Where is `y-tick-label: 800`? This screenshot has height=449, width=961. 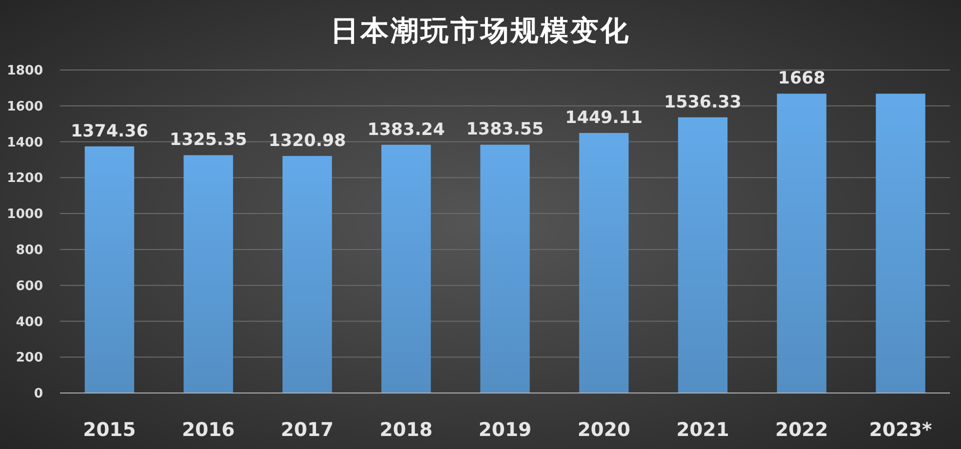
y-tick-label: 800 is located at coordinates (29, 250).